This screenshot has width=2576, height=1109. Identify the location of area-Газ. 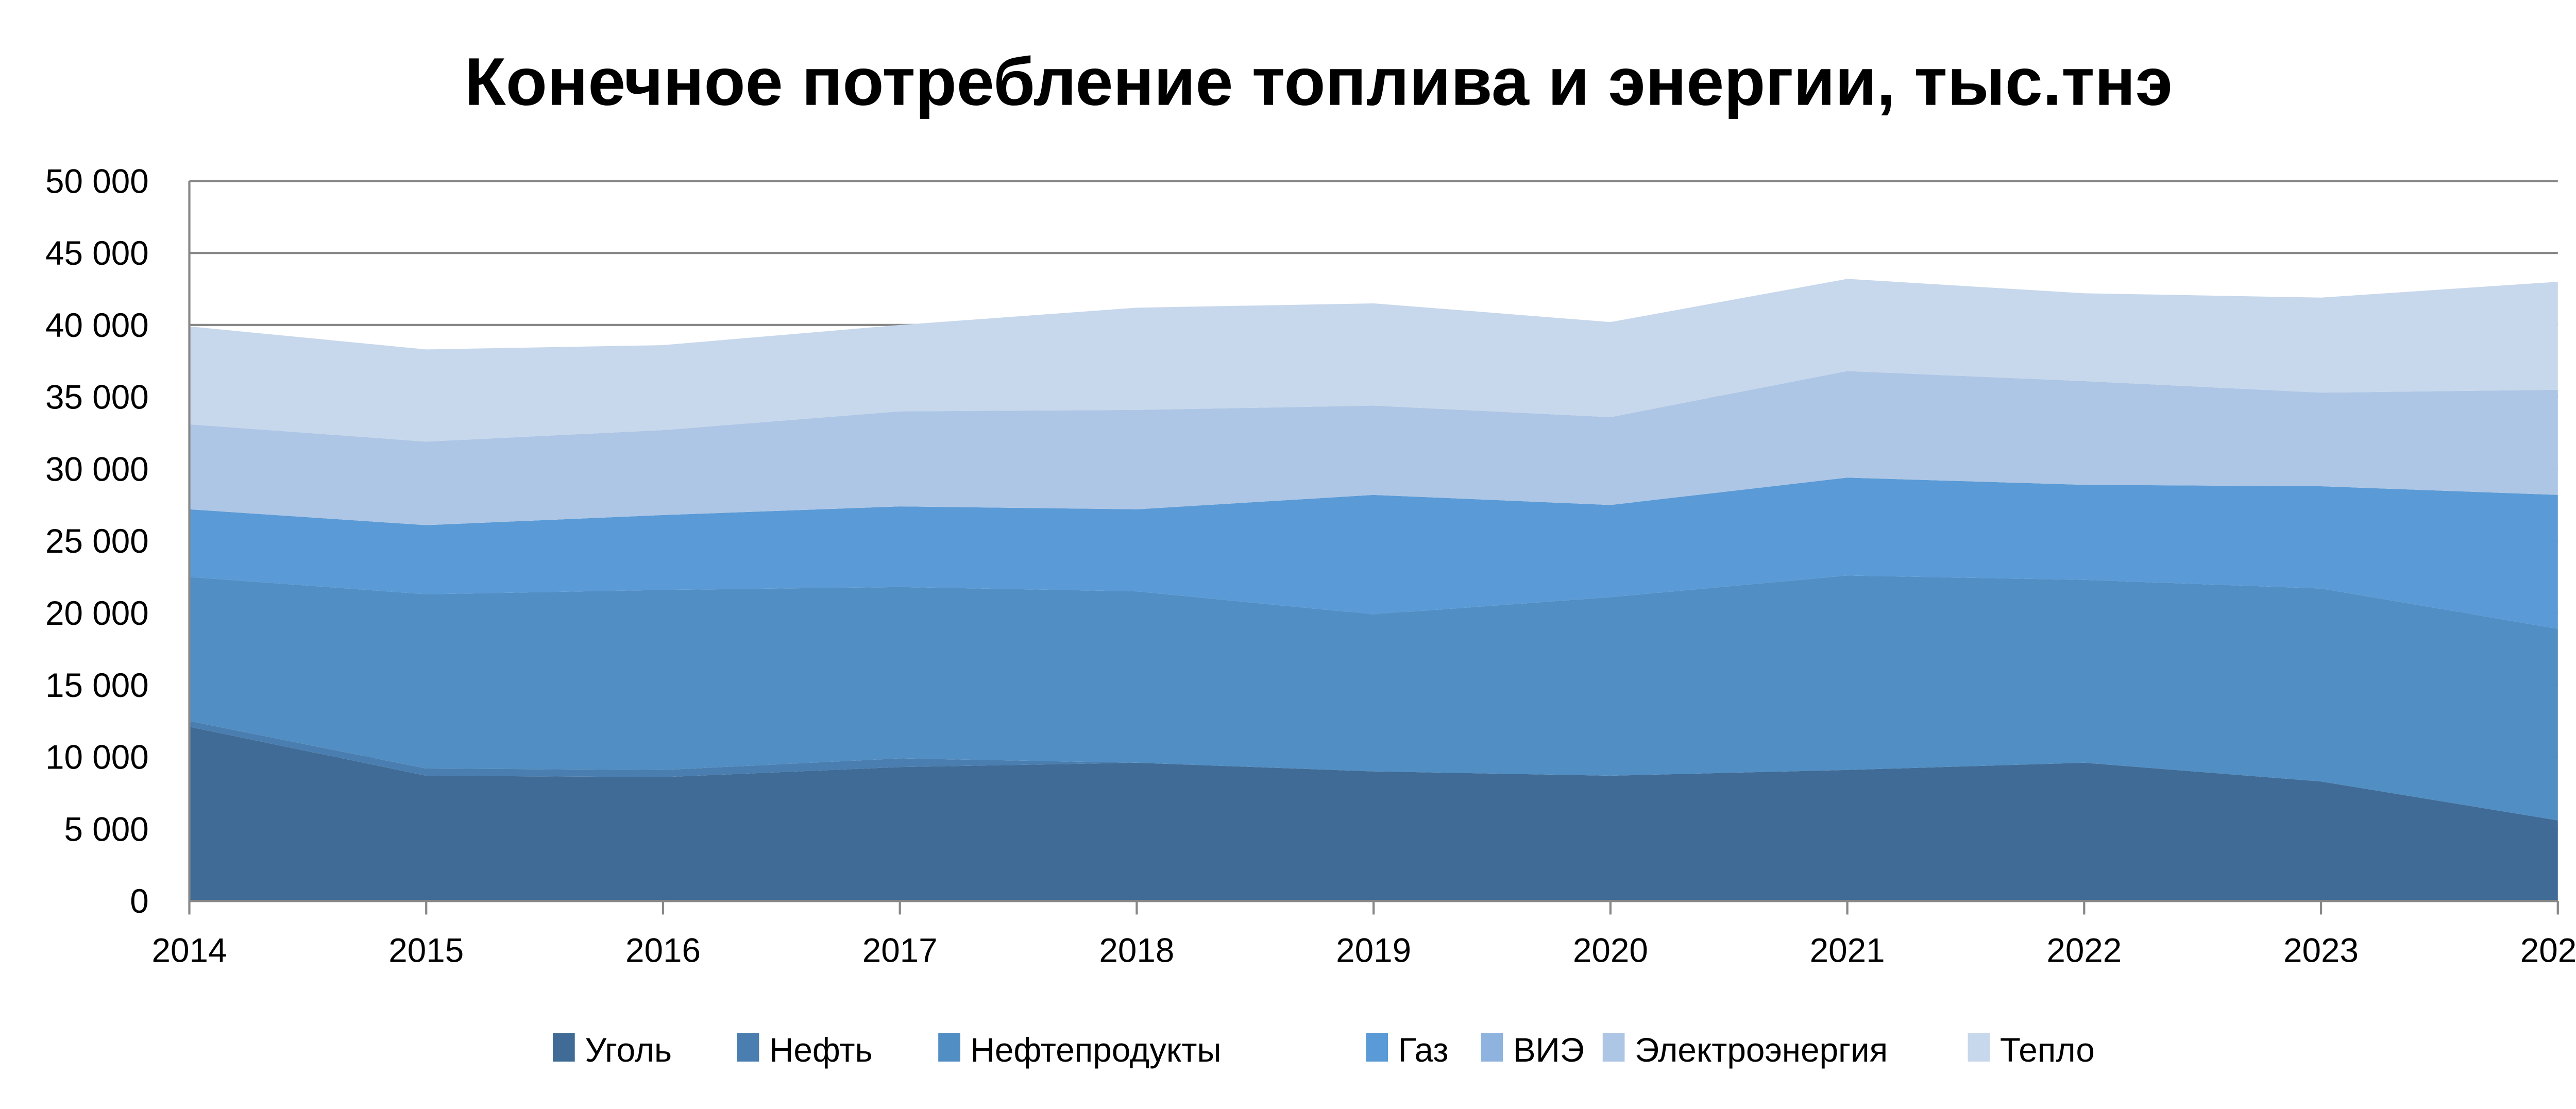
(1373, 553).